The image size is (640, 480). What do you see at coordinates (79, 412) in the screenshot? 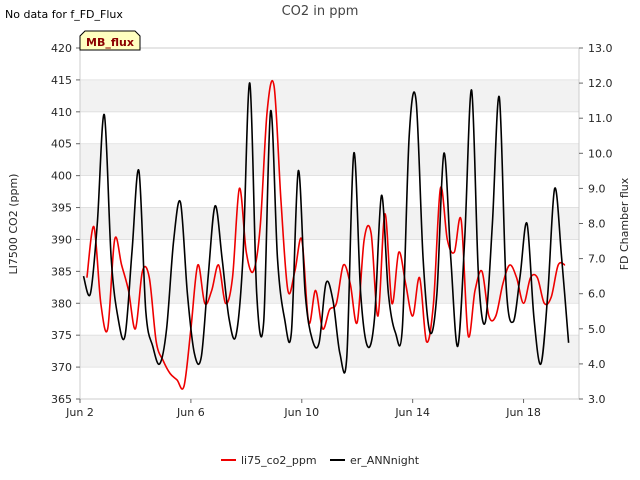
I see `x-tick-label: Jun 2` at bounding box center [79, 412].